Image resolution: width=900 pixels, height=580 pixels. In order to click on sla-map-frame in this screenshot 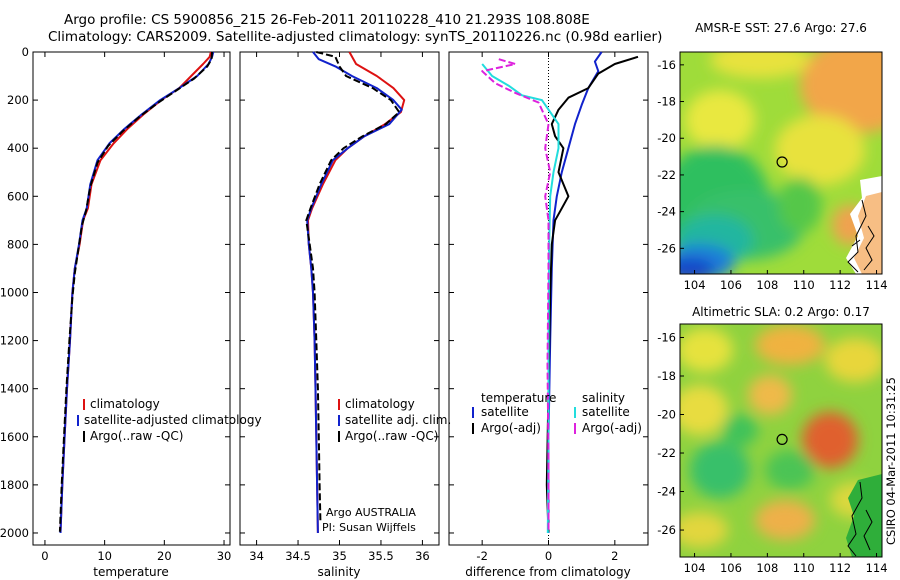, I will do `click(781, 440)`.